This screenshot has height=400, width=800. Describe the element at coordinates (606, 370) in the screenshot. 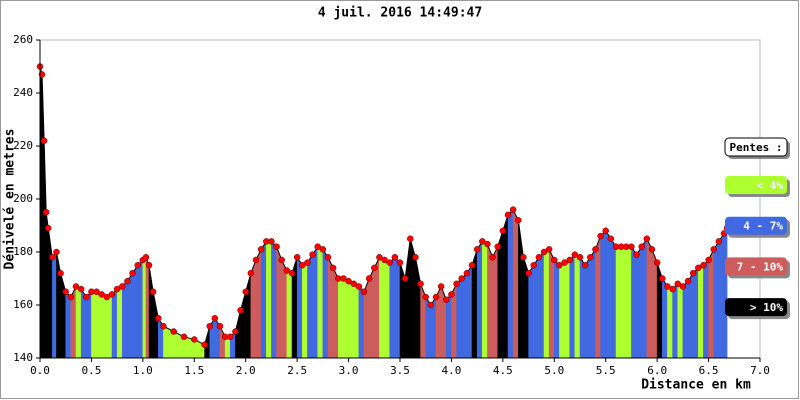

I see `x-tick-label: 5.5` at that location.